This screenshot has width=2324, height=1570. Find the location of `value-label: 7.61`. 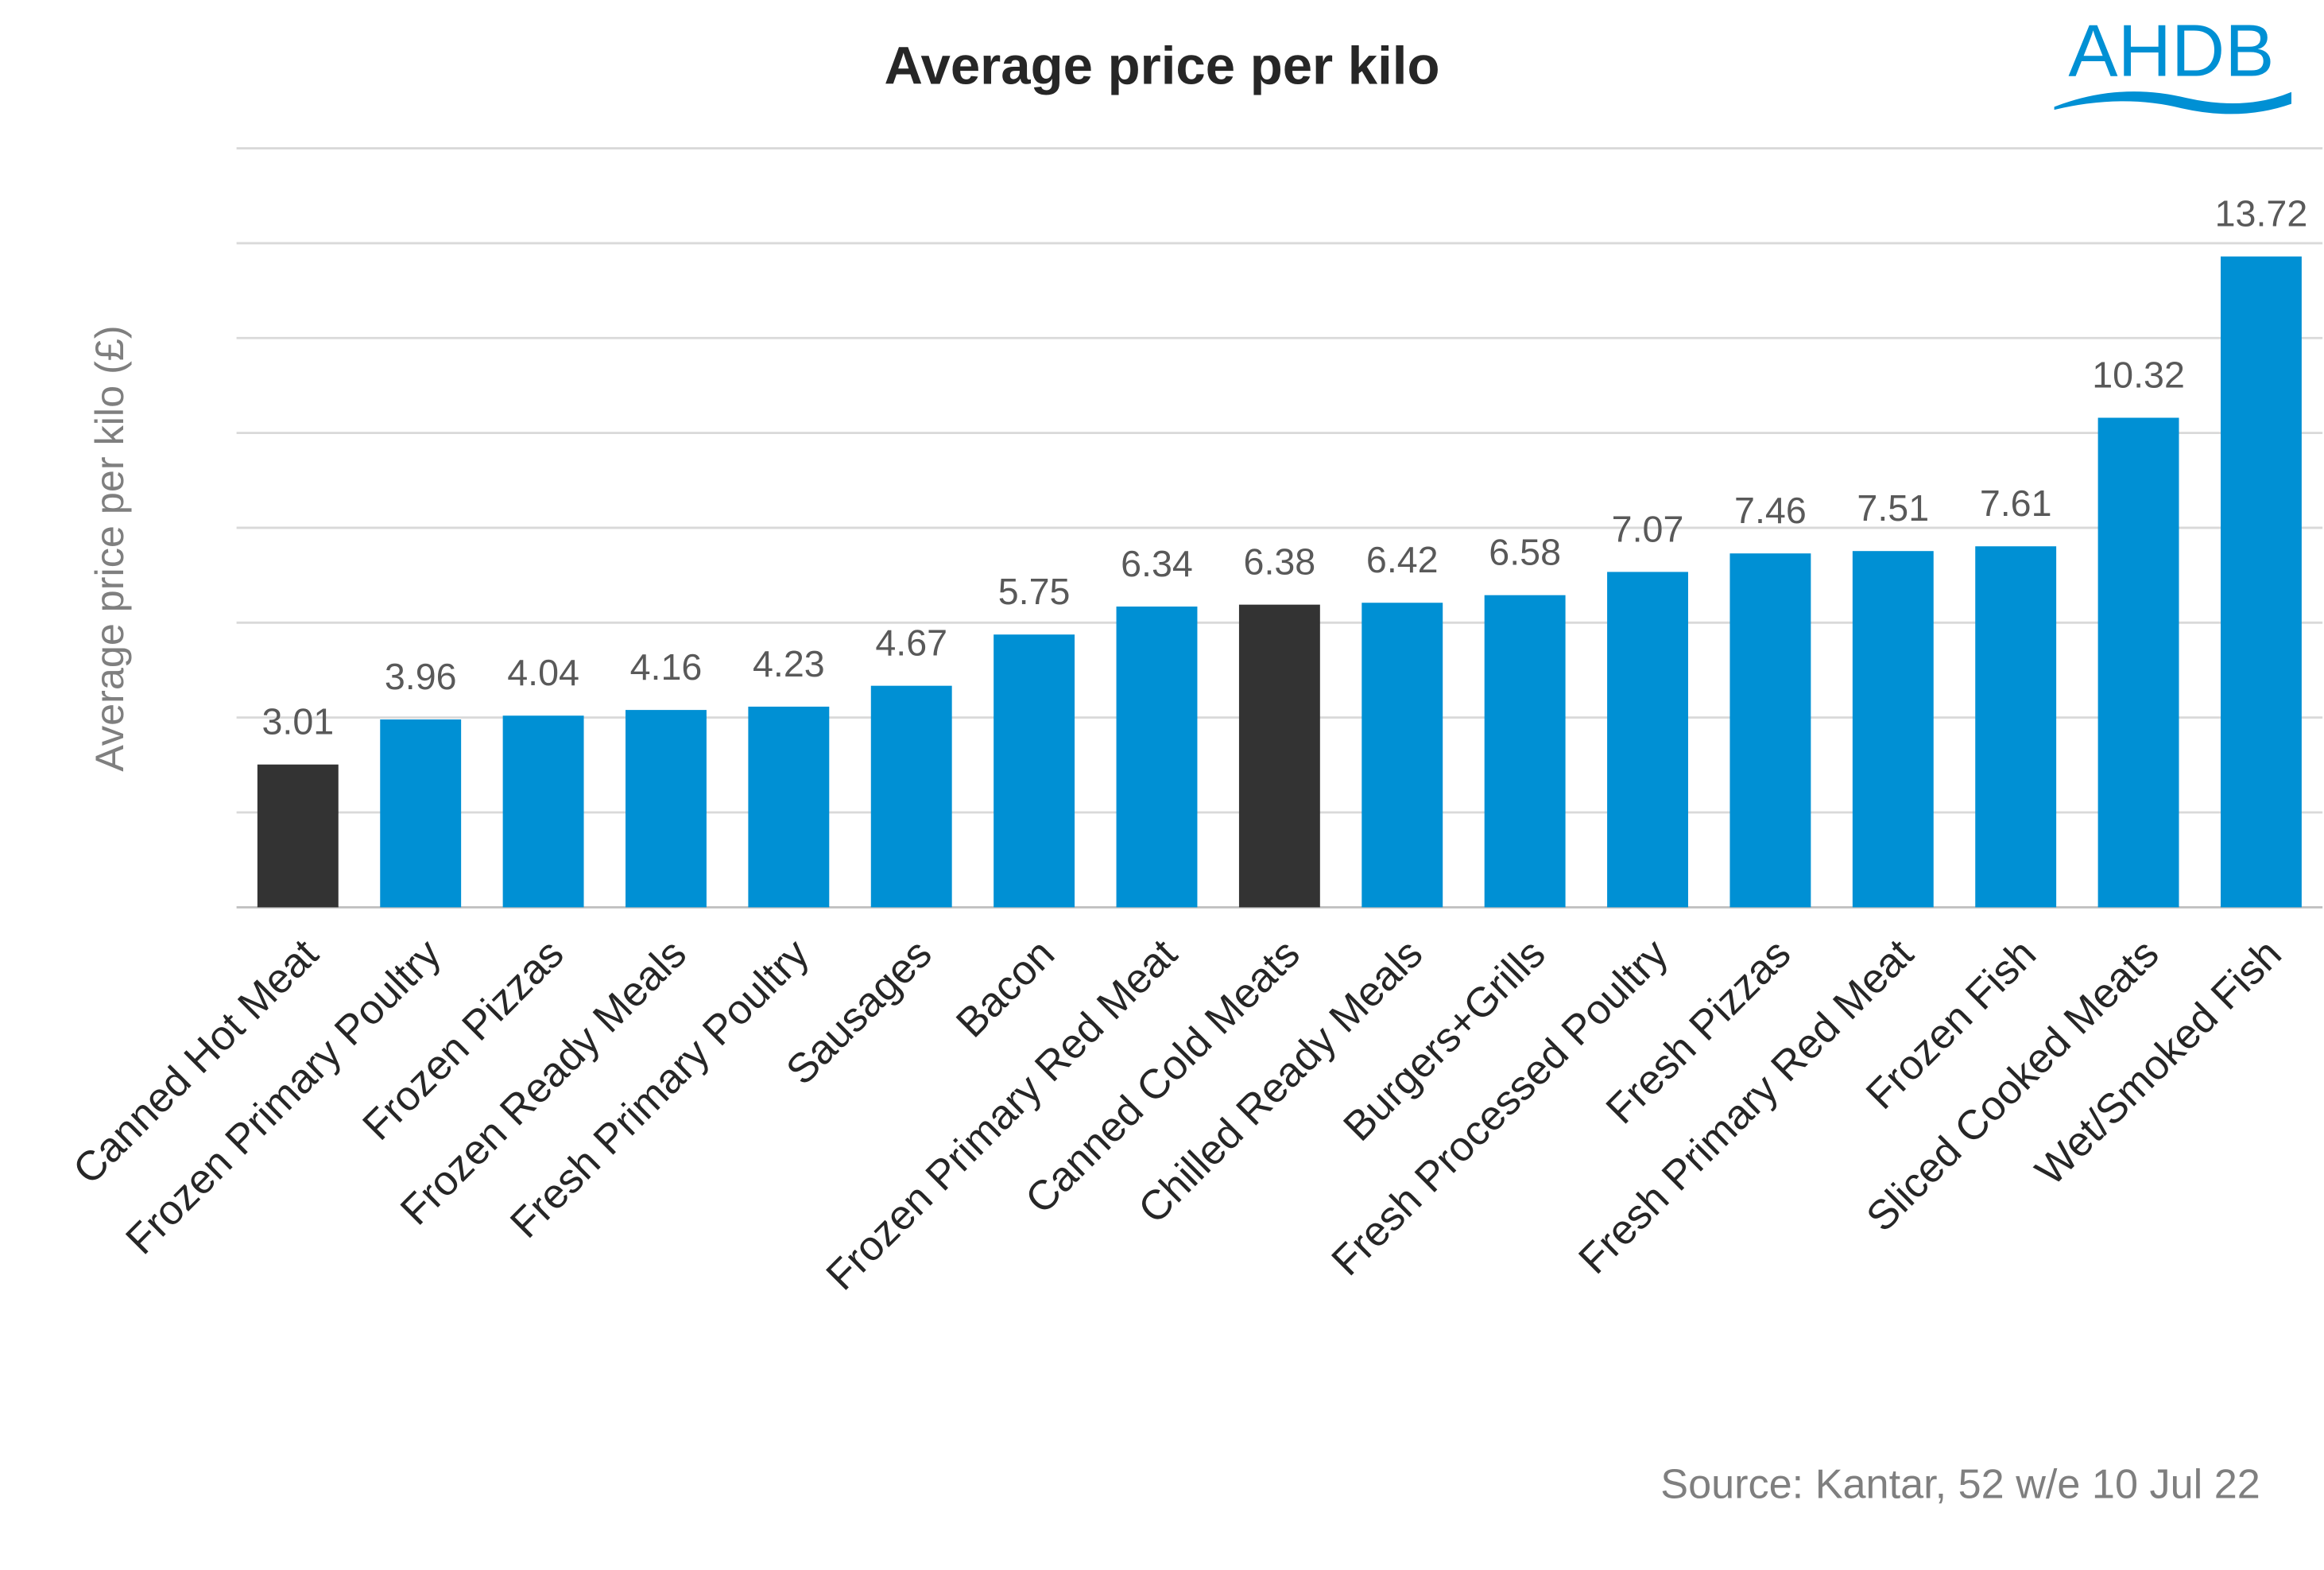

value-label: 7.61 is located at coordinates (2016, 503).